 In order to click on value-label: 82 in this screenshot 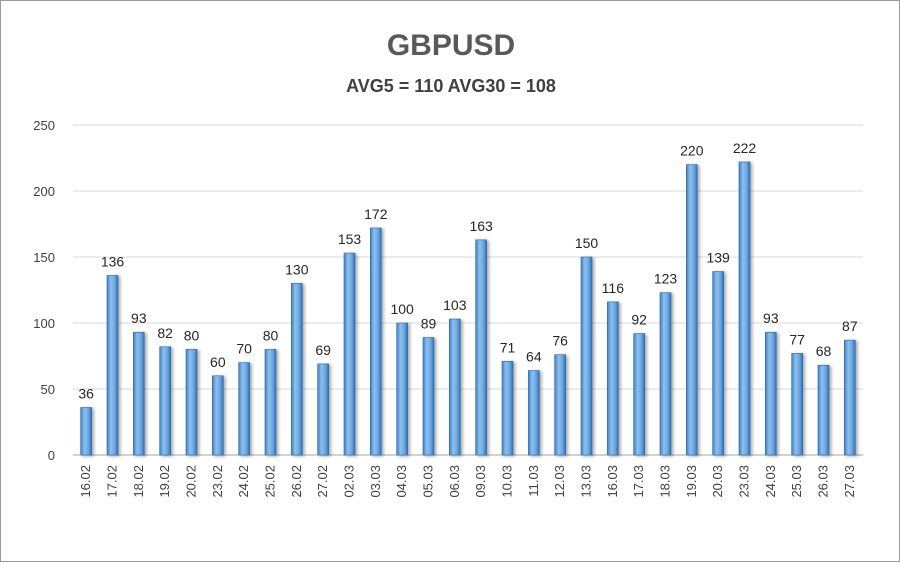, I will do `click(165, 333)`.